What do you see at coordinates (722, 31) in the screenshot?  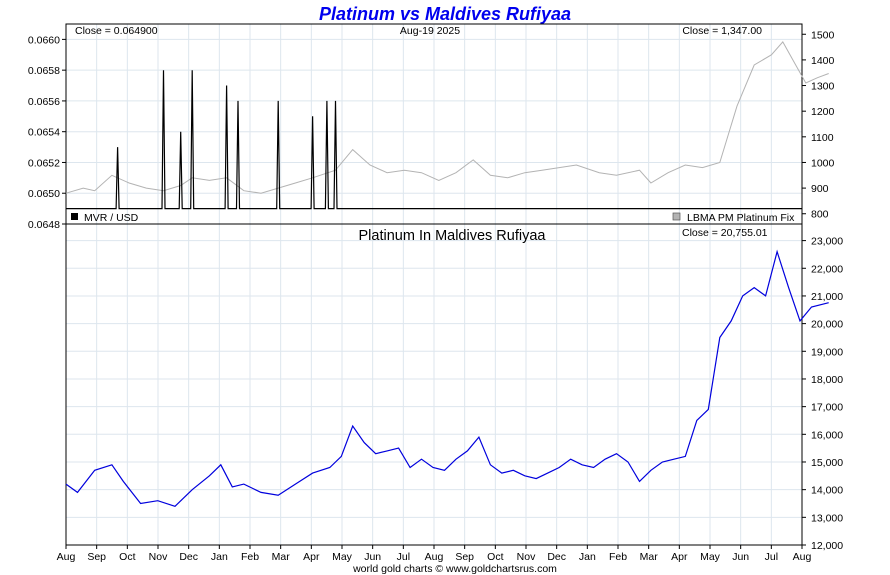 I see `top-close-right: Close = 1,347.00` at bounding box center [722, 31].